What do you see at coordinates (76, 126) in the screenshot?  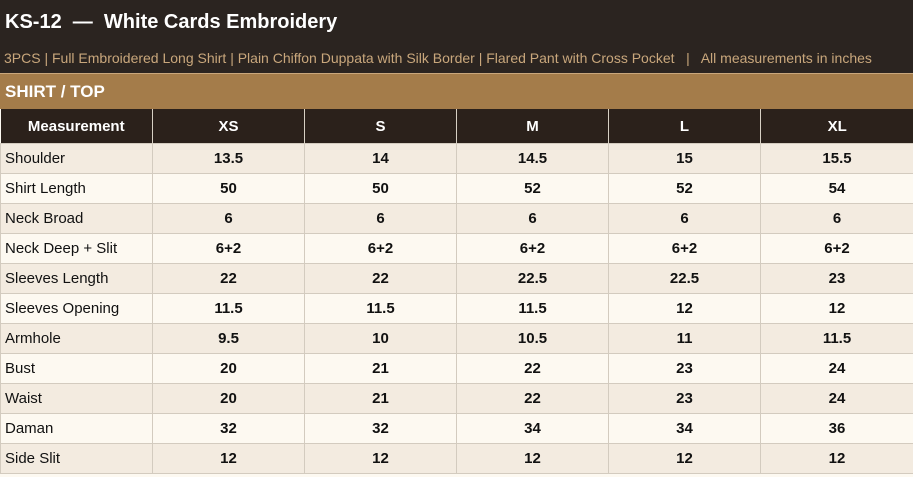 I see `column-header: Measurement` at bounding box center [76, 126].